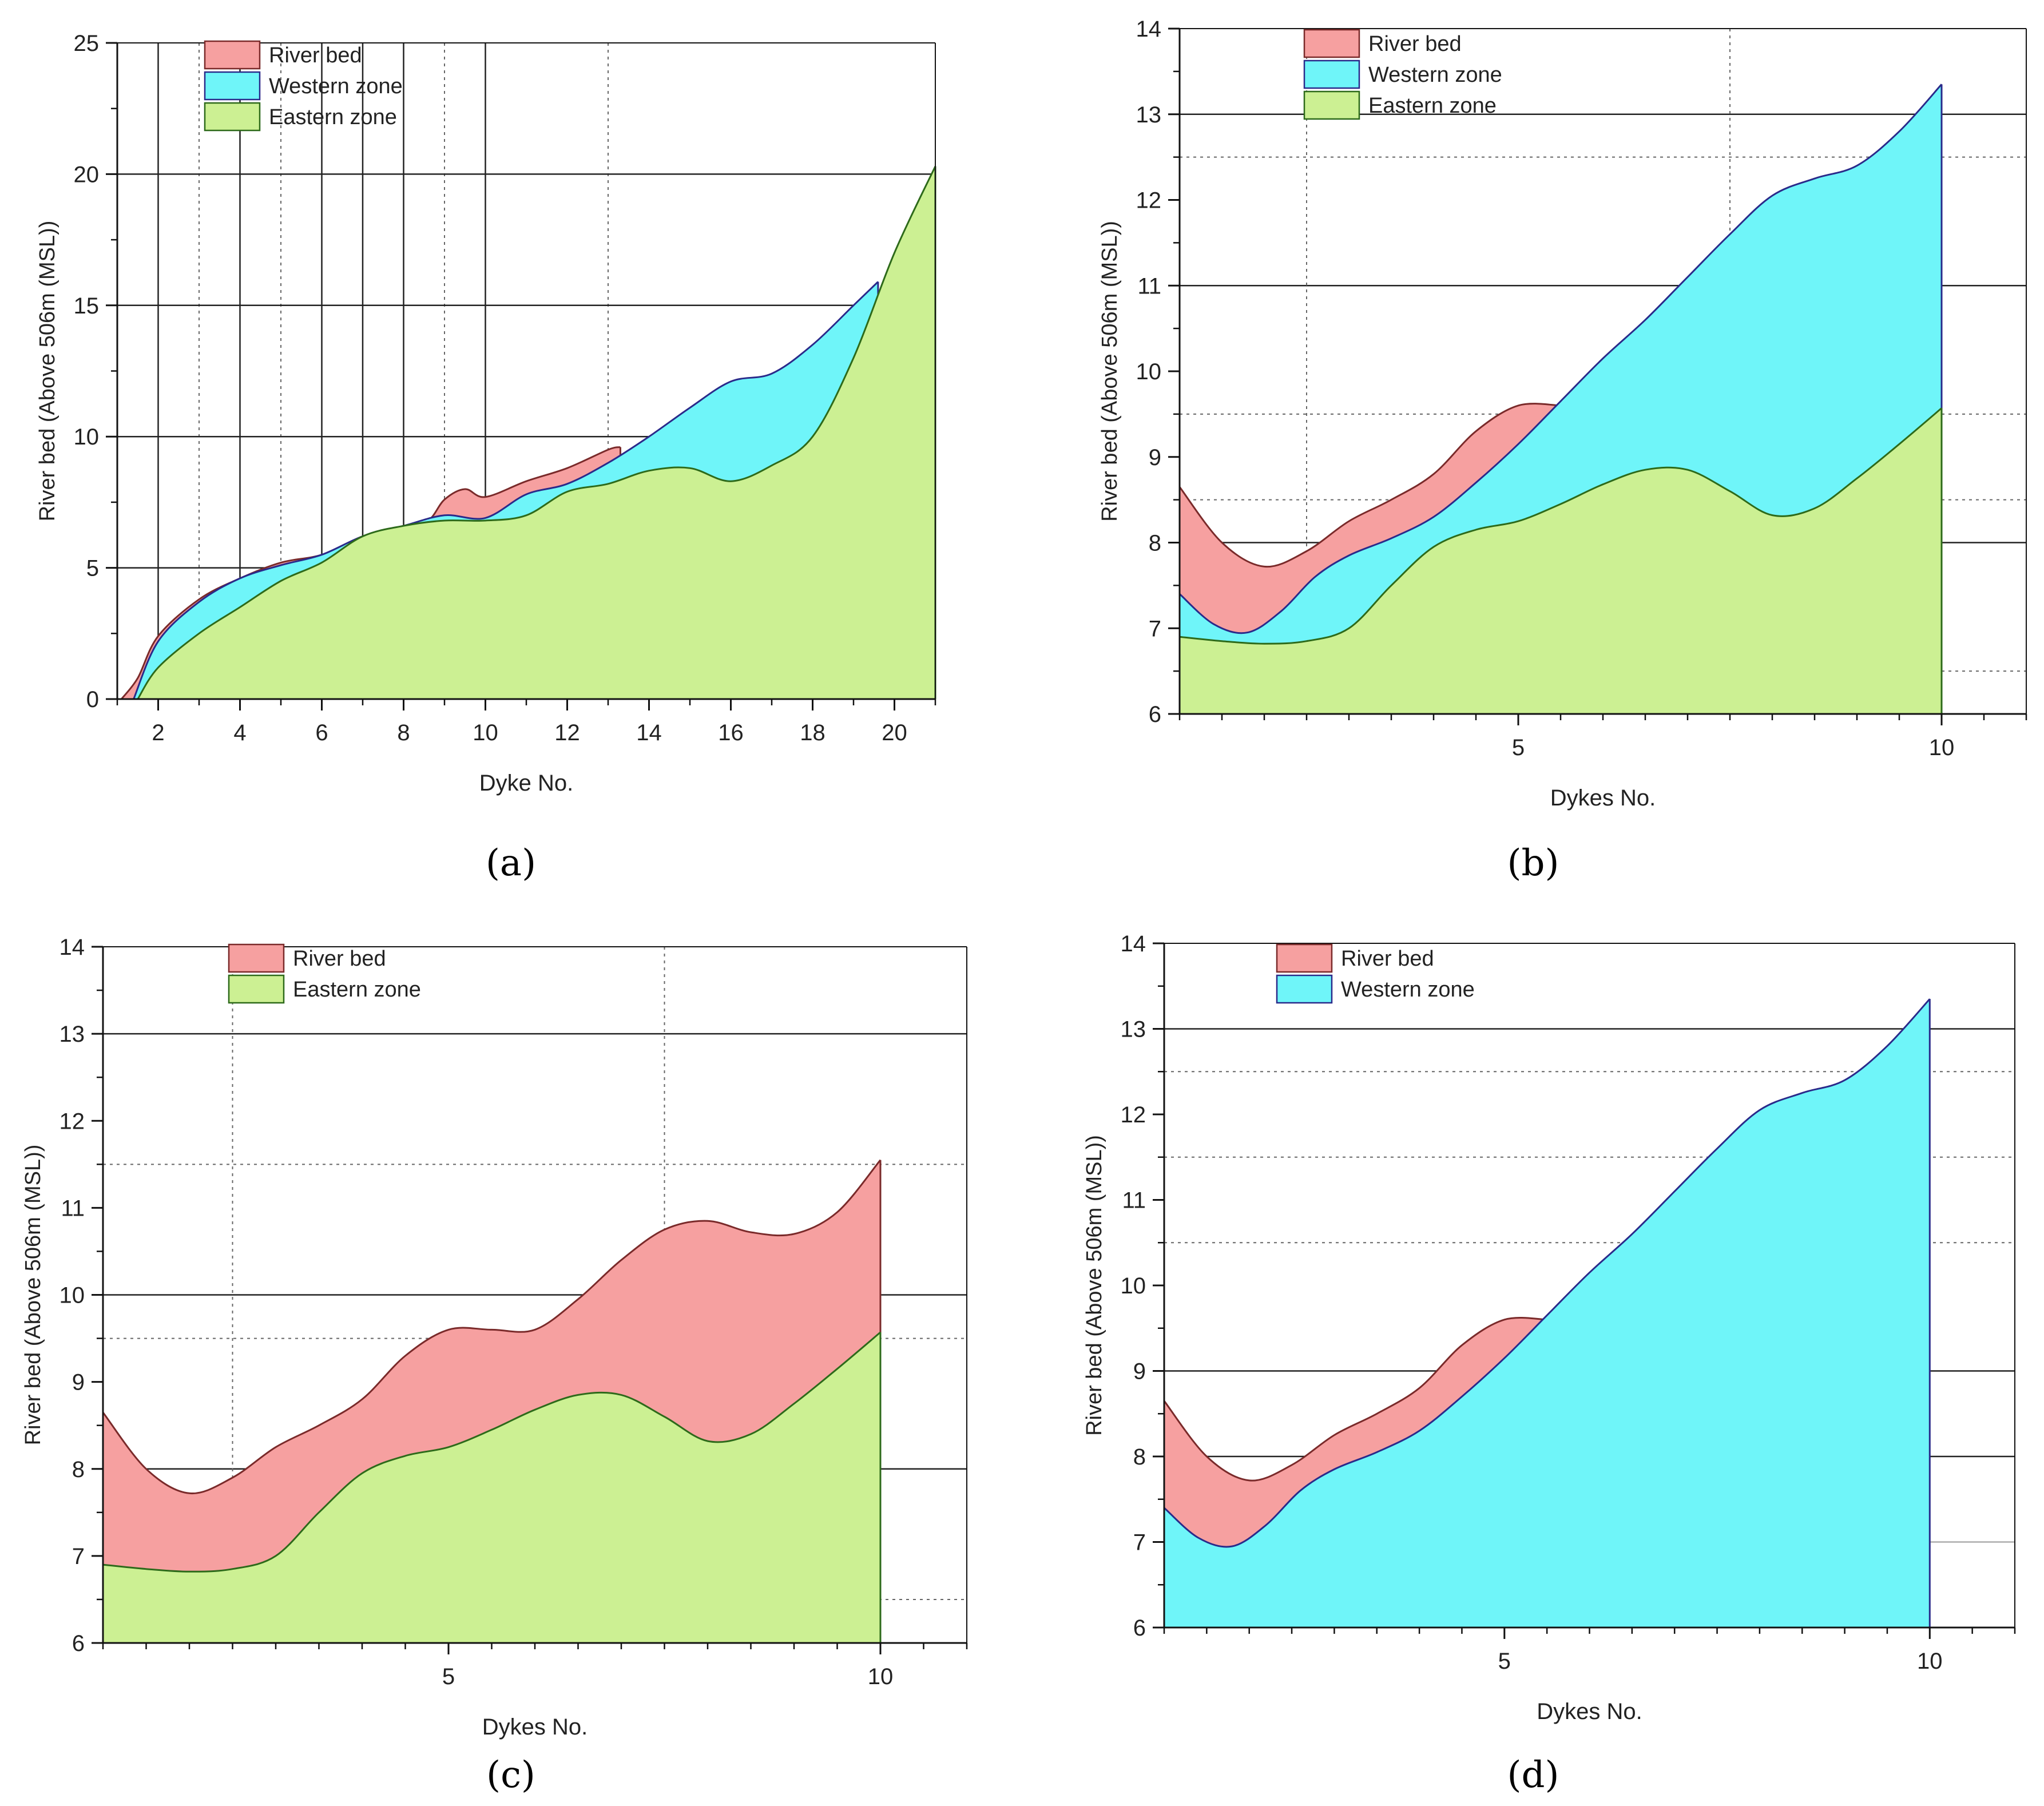 The height and width of the screenshot is (1806, 2044). I want to click on y-tick-label: 20, so click(87, 174).